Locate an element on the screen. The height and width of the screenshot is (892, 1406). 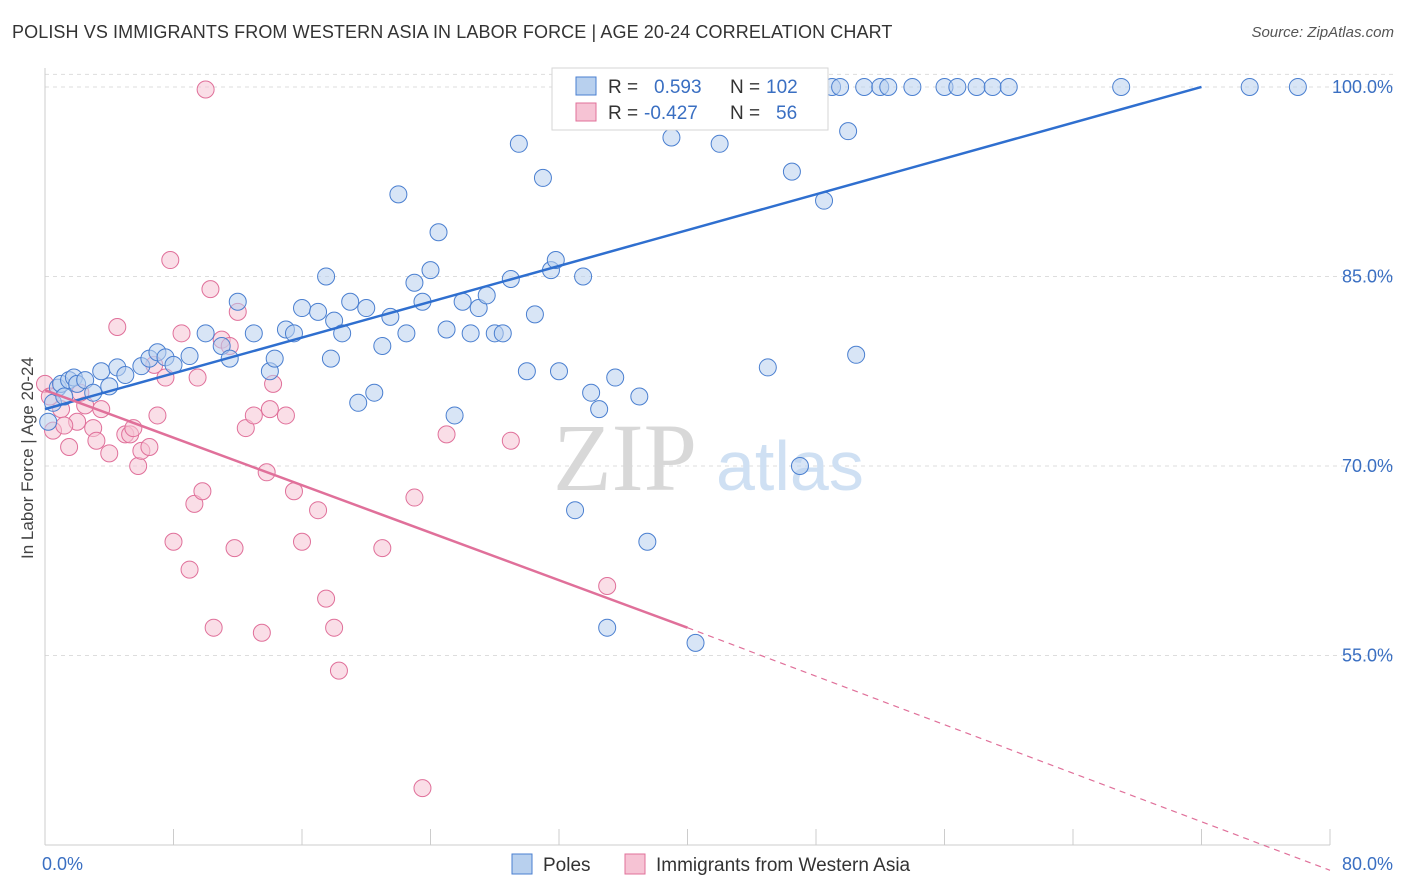
bottom-legend-swatch-immigrants is located at coordinates (635, 864).